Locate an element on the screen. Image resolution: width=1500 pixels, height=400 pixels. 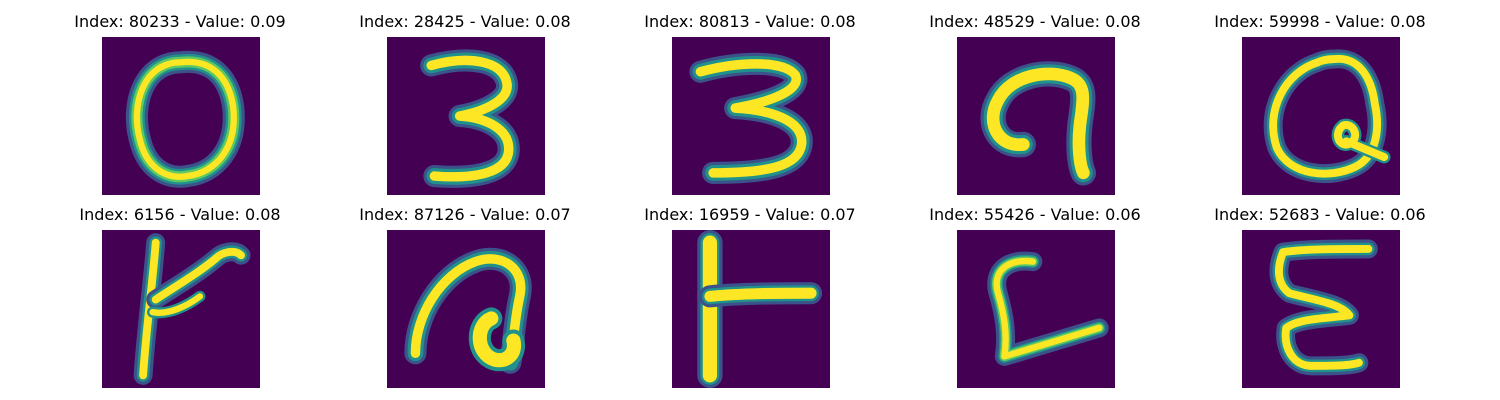
panel-title: Index: 59998 - Value: 0.08 is located at coordinates (1320, 21).